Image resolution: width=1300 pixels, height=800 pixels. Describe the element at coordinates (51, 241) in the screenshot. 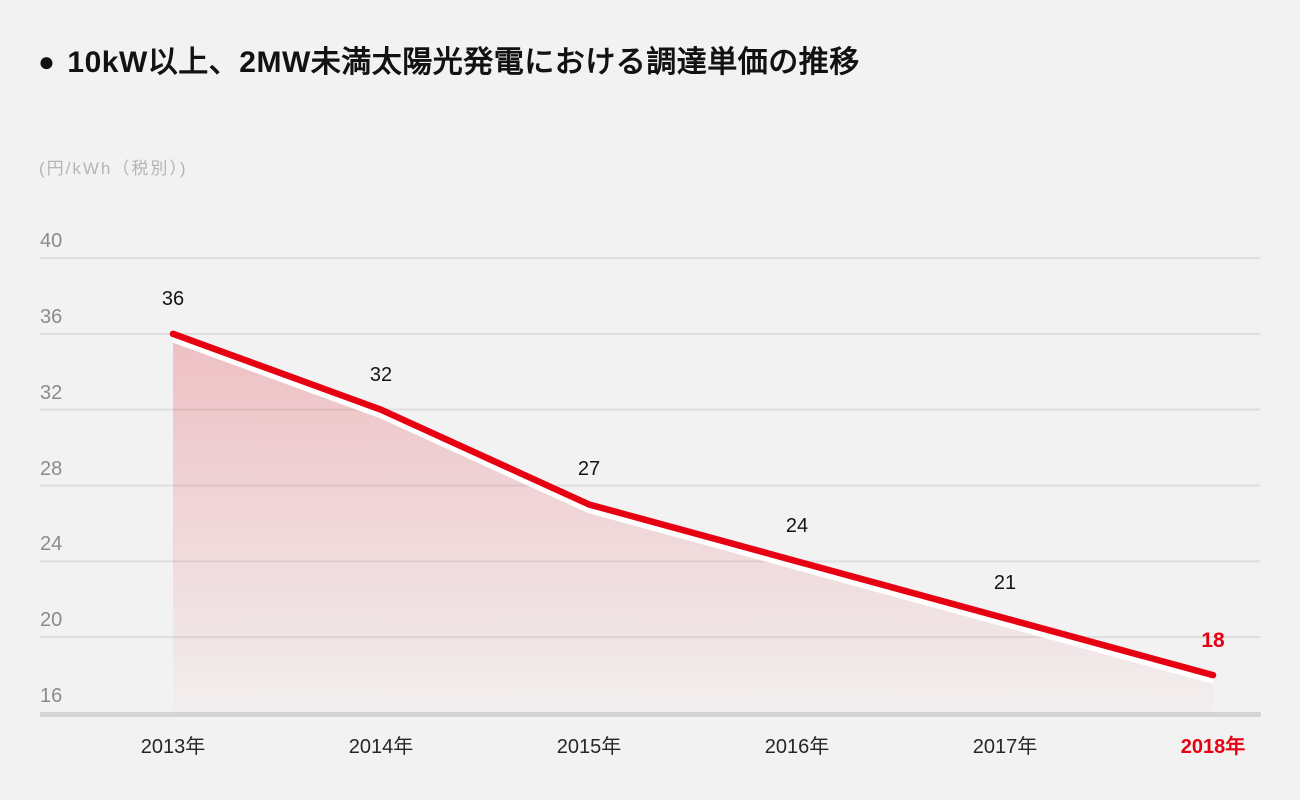

I see `y-axis-tick-label: 40` at that location.